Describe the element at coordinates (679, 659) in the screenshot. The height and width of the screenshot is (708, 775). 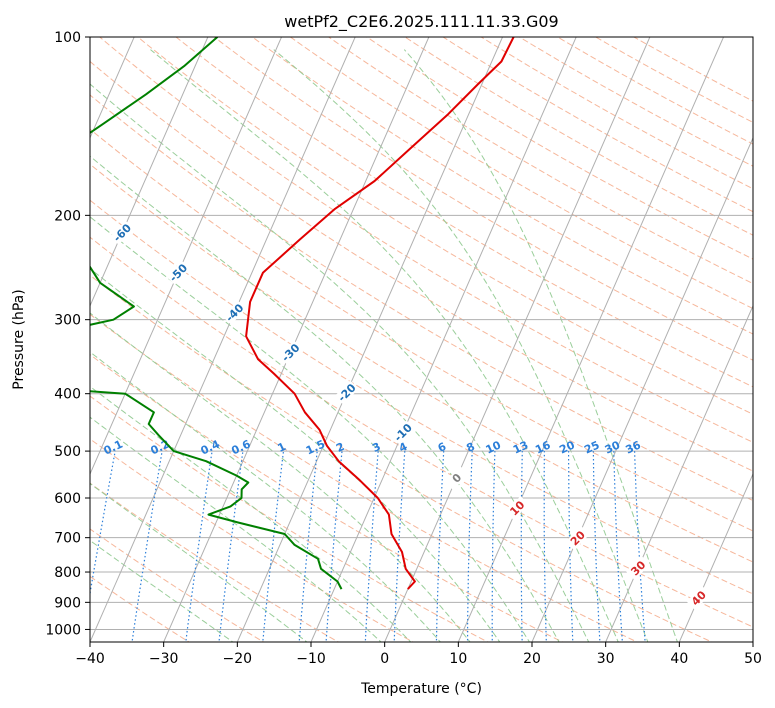
I see `x-tick-label: 40` at that location.